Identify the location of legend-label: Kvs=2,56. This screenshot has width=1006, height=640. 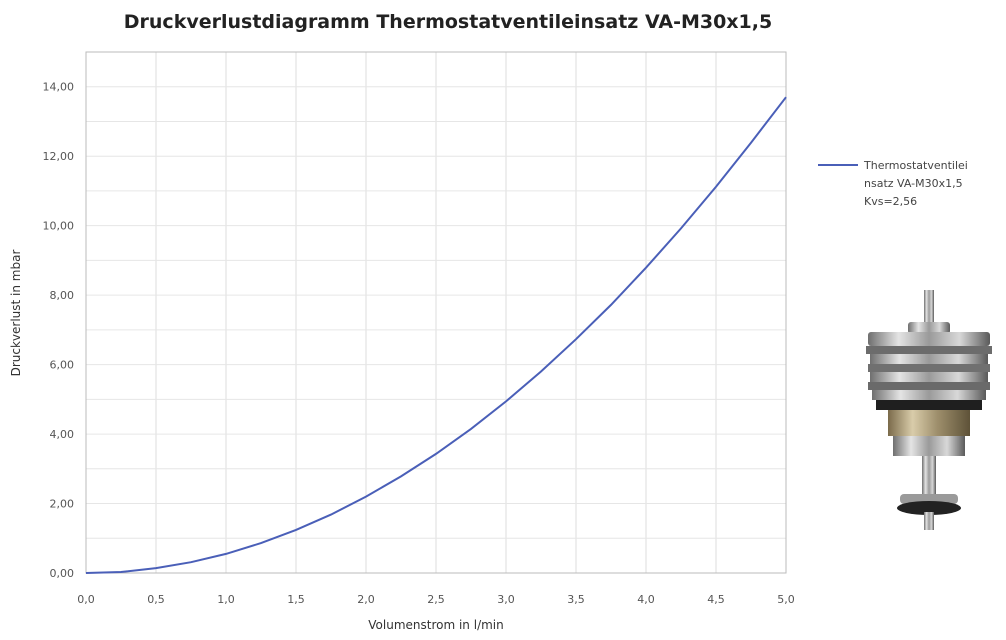
(890, 201).